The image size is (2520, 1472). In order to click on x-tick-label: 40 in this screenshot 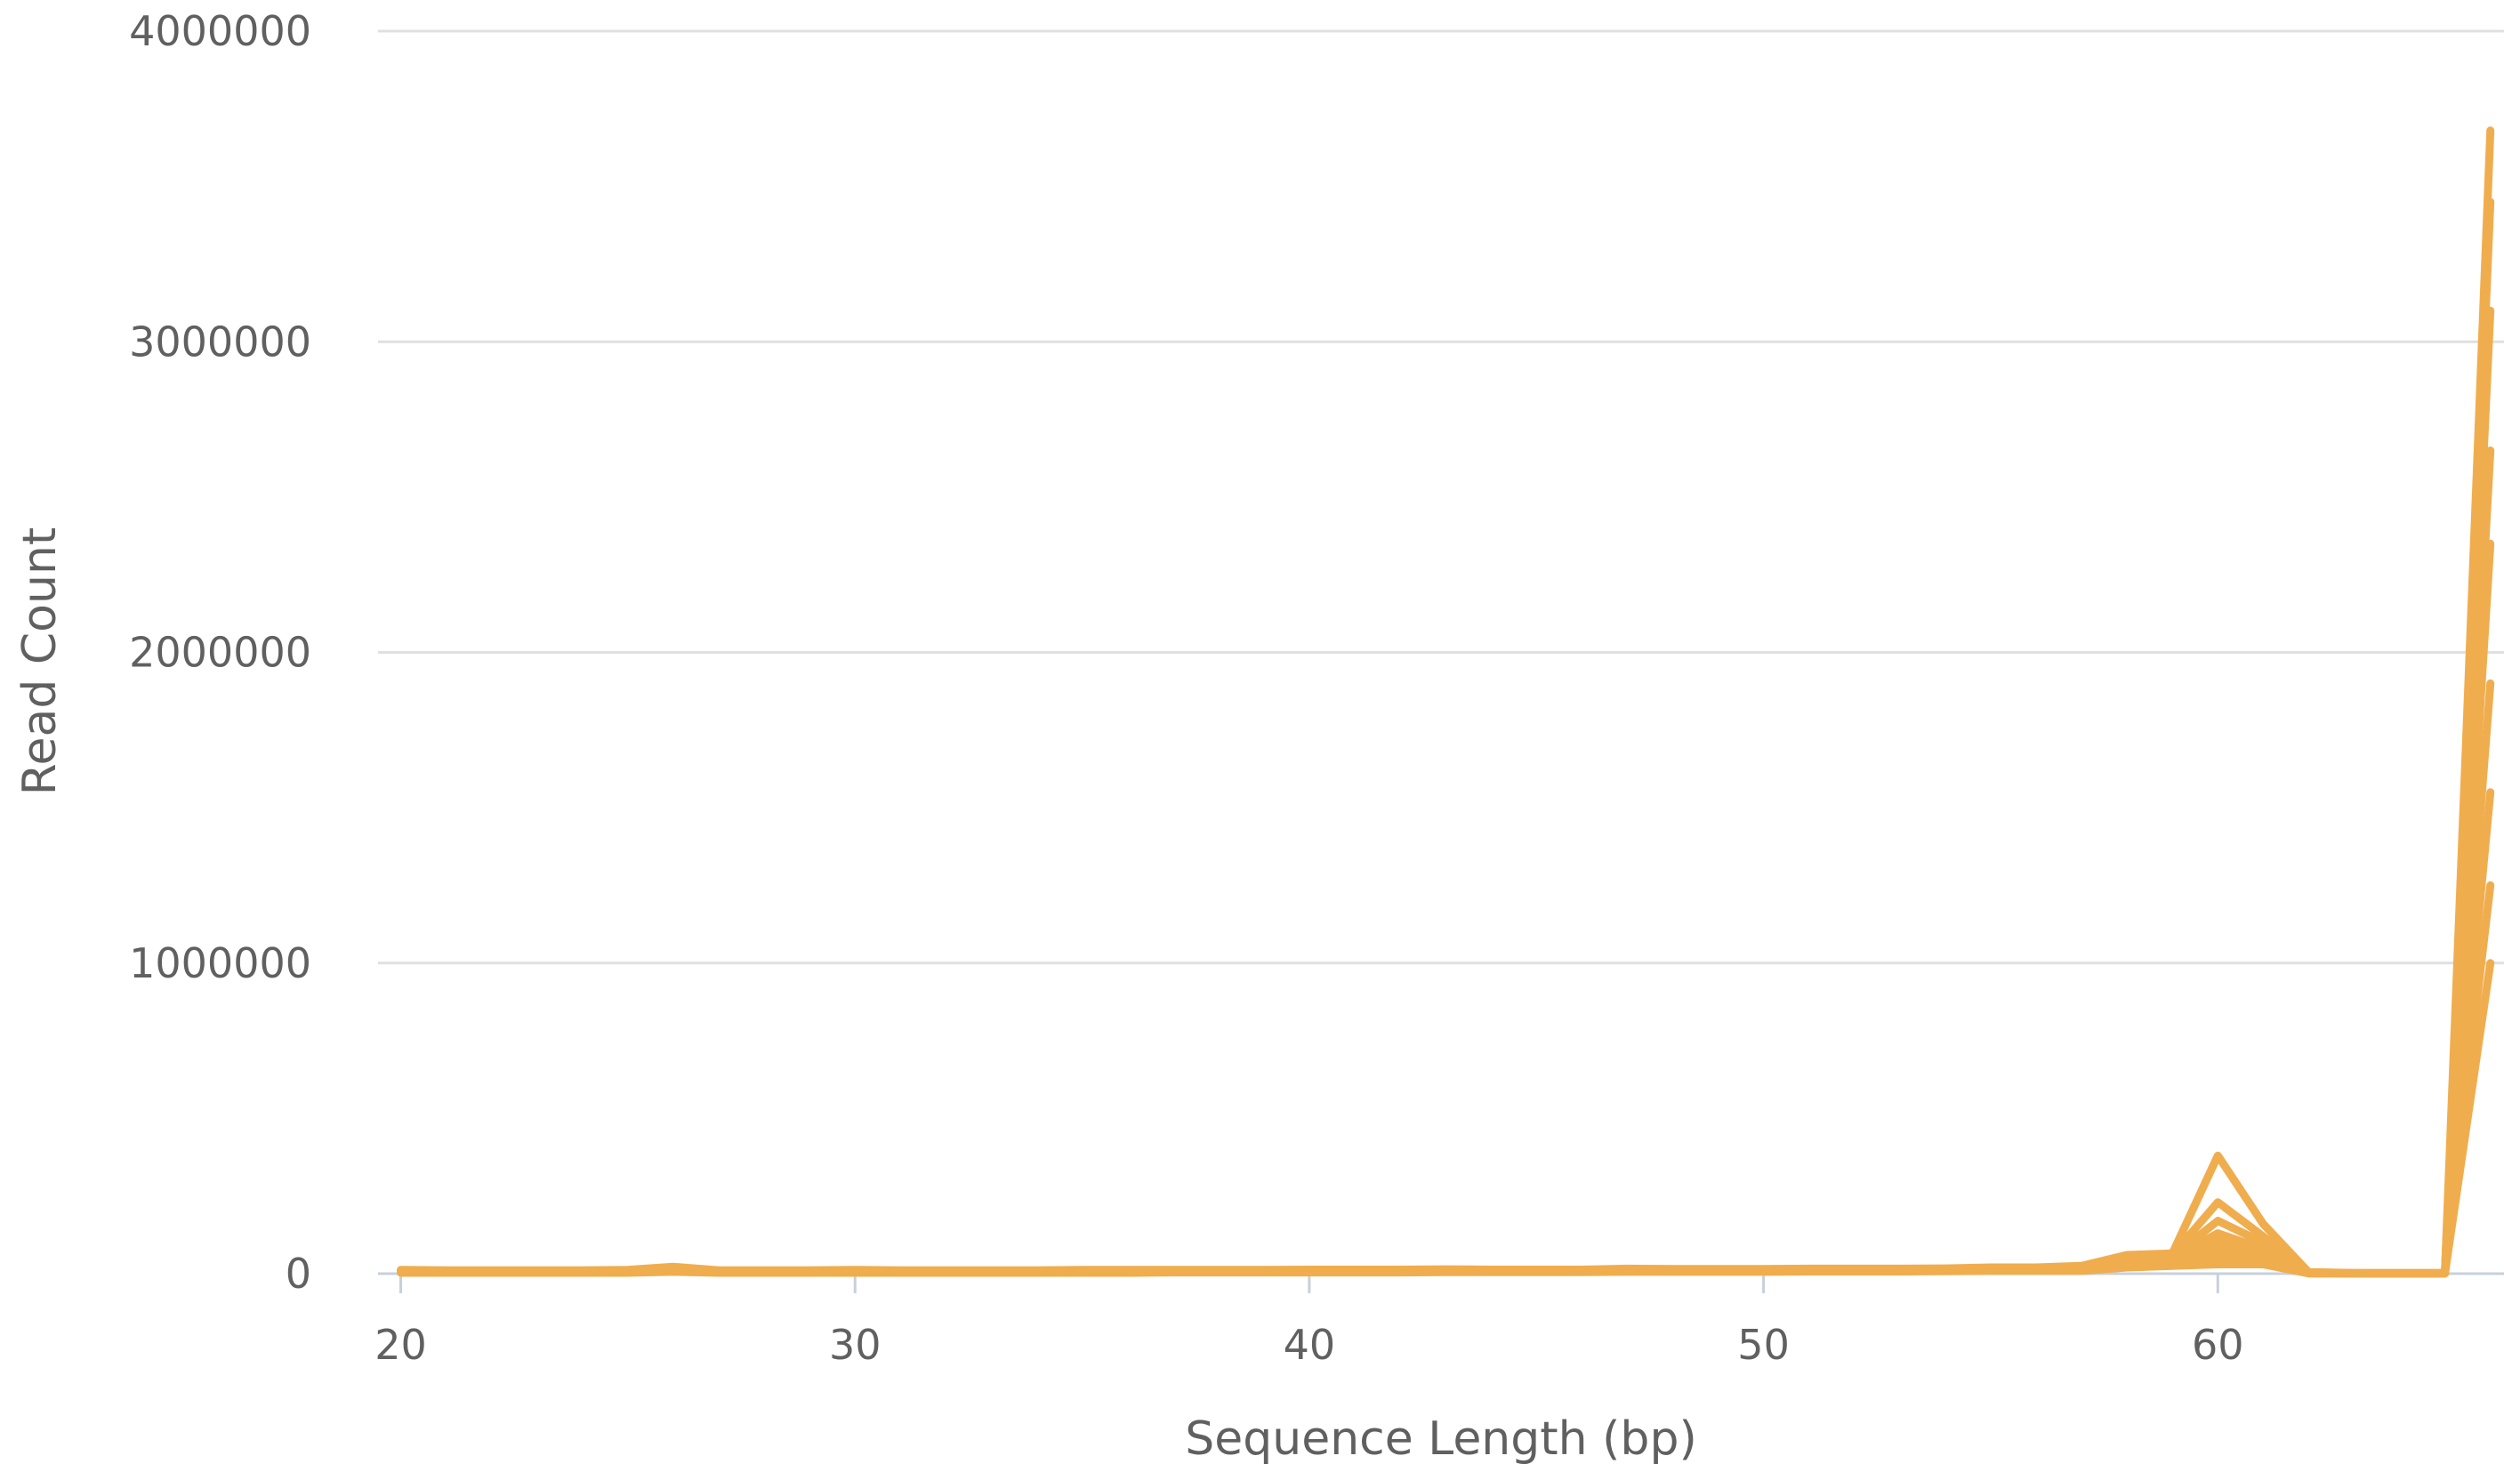, I will do `click(1310, 1345)`.